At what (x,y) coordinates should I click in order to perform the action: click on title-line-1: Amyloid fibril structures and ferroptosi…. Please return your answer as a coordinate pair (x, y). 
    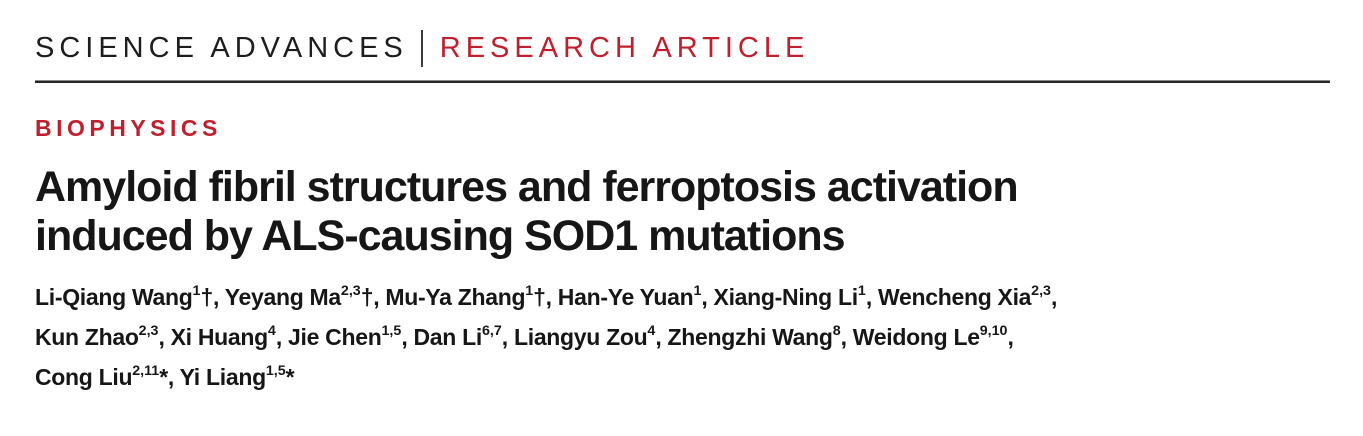
    Looking at the image, I should click on (527, 187).